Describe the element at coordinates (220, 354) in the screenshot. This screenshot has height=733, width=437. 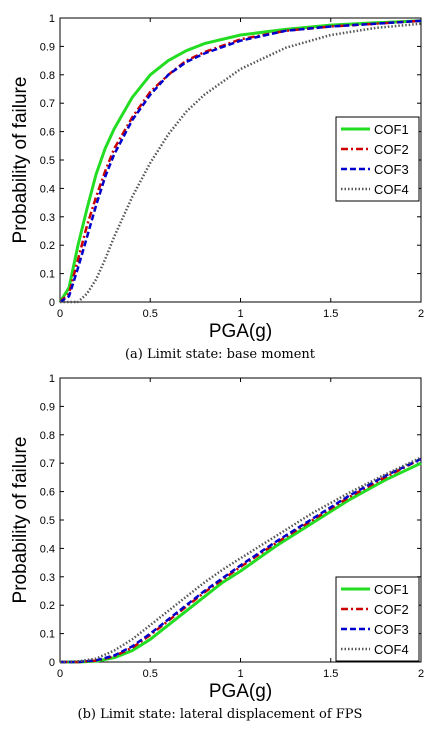
I see `figure-caption: (a) Limit state: base moment` at that location.